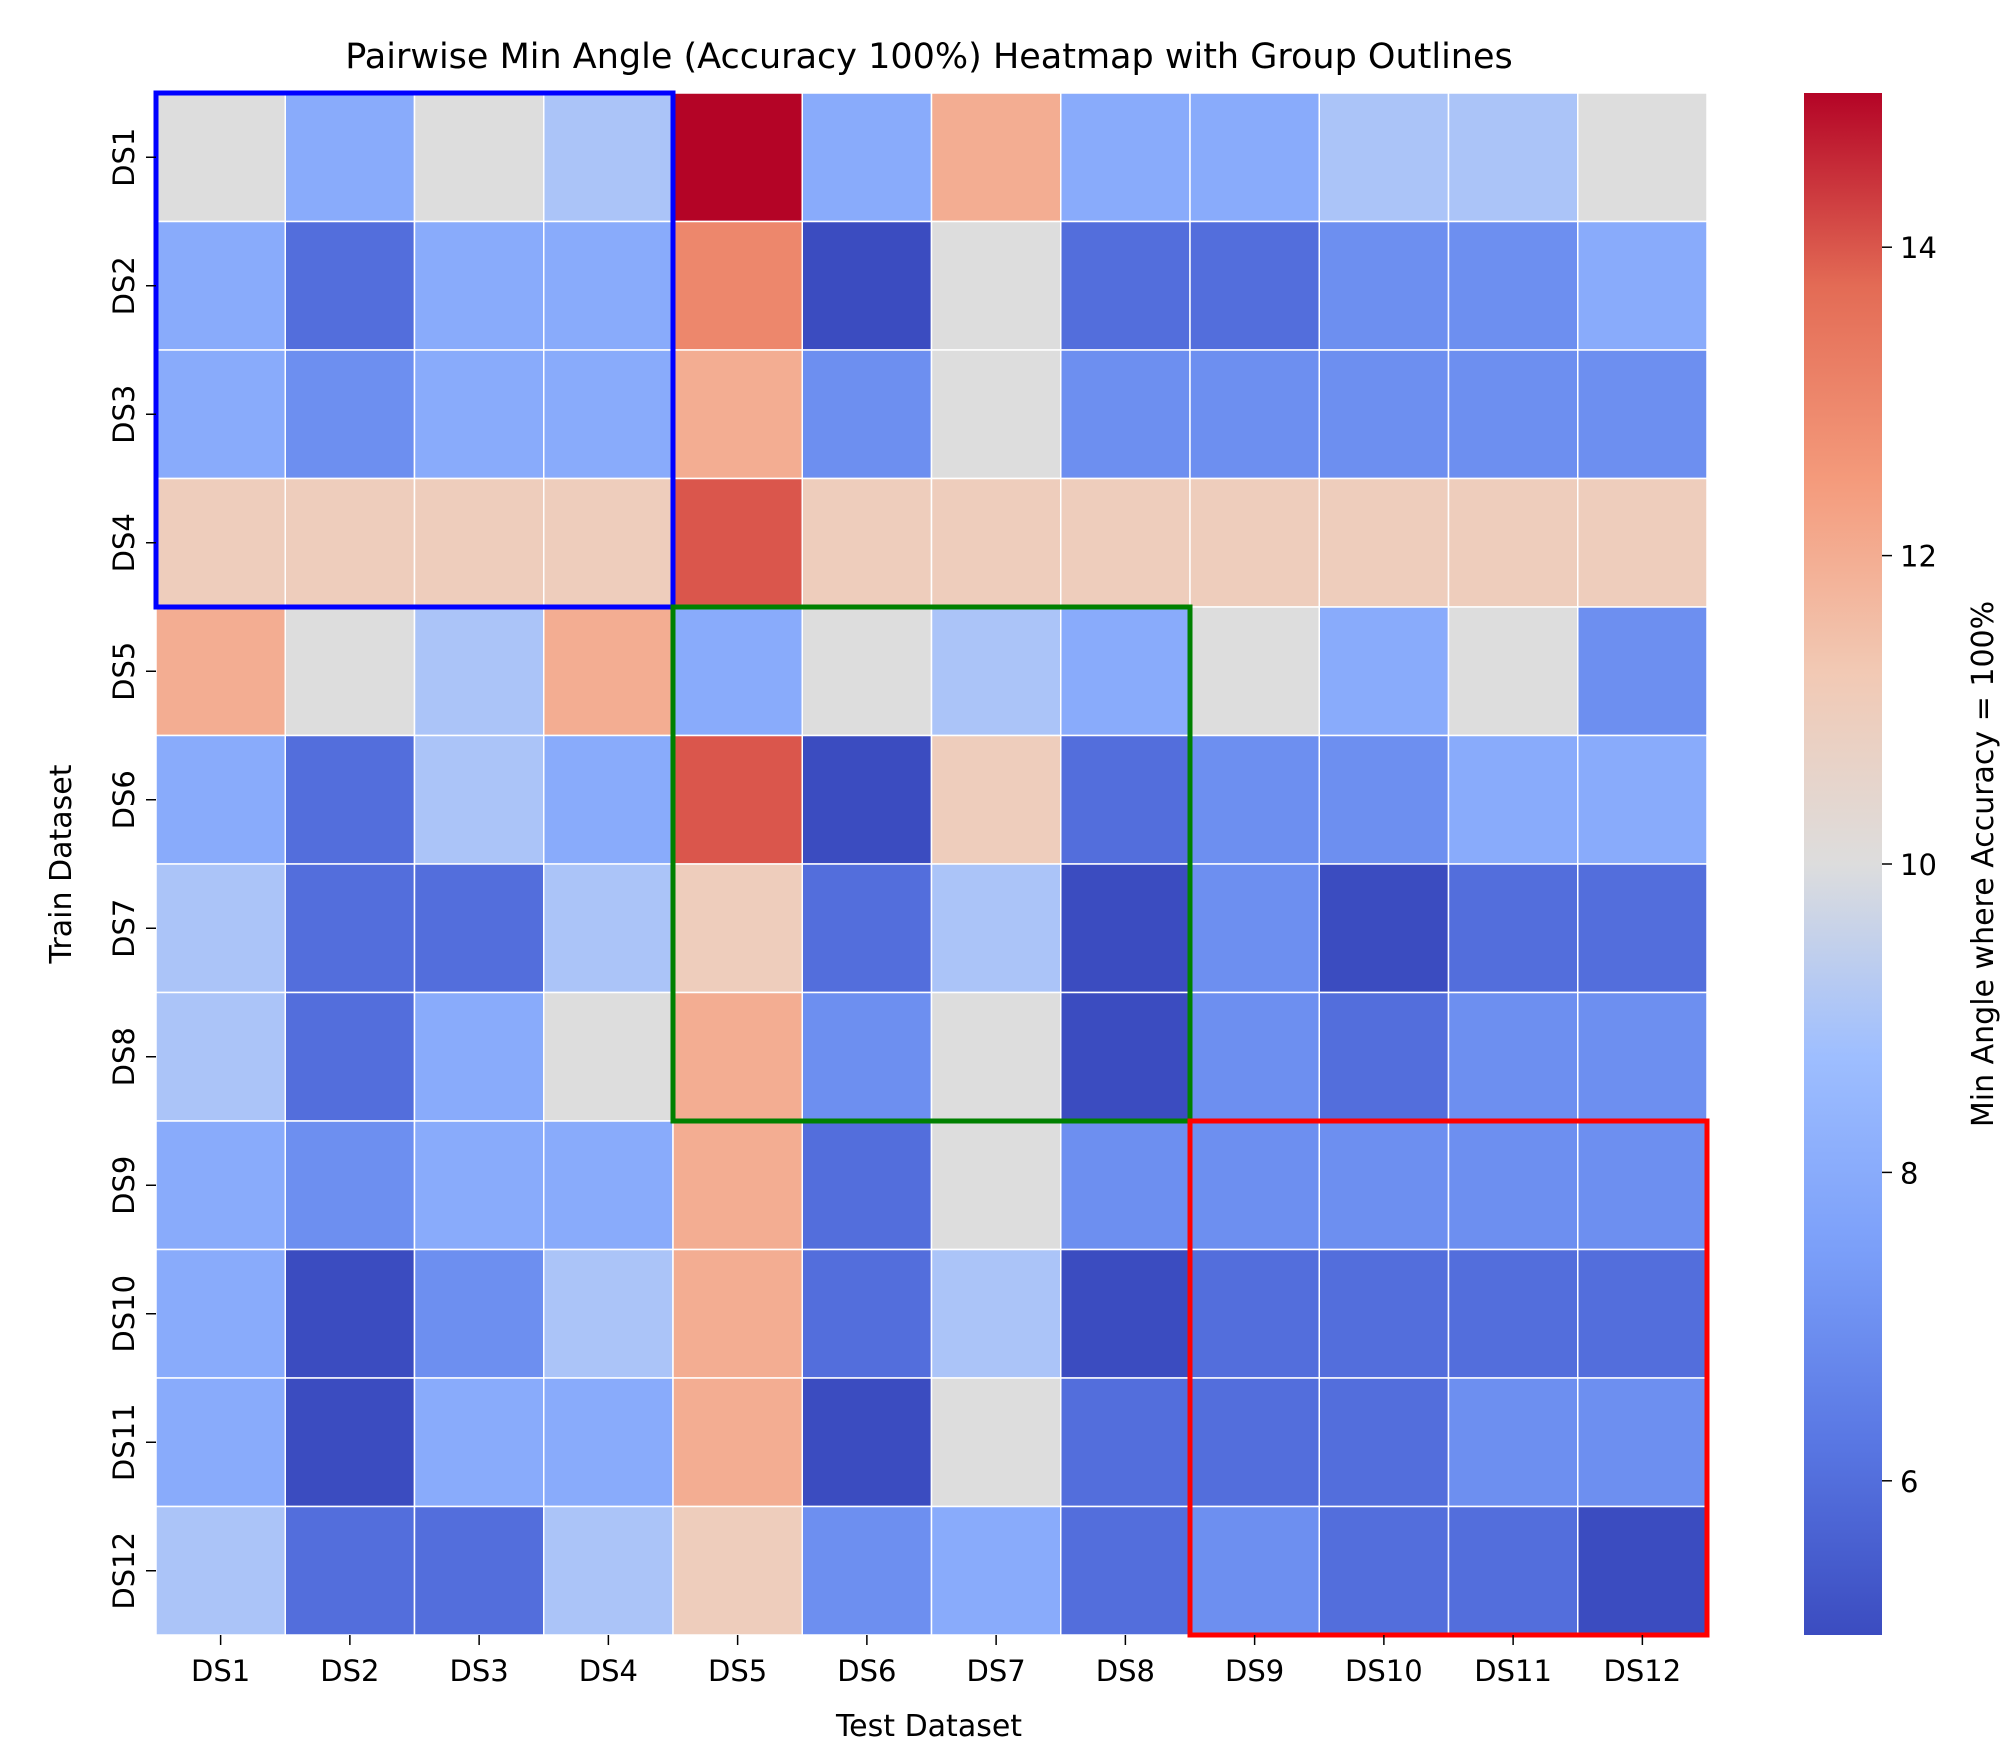 Image resolution: width=2015 pixels, height=1750 pixels. I want to click on x-tick-label: DS3, so click(479, 1671).